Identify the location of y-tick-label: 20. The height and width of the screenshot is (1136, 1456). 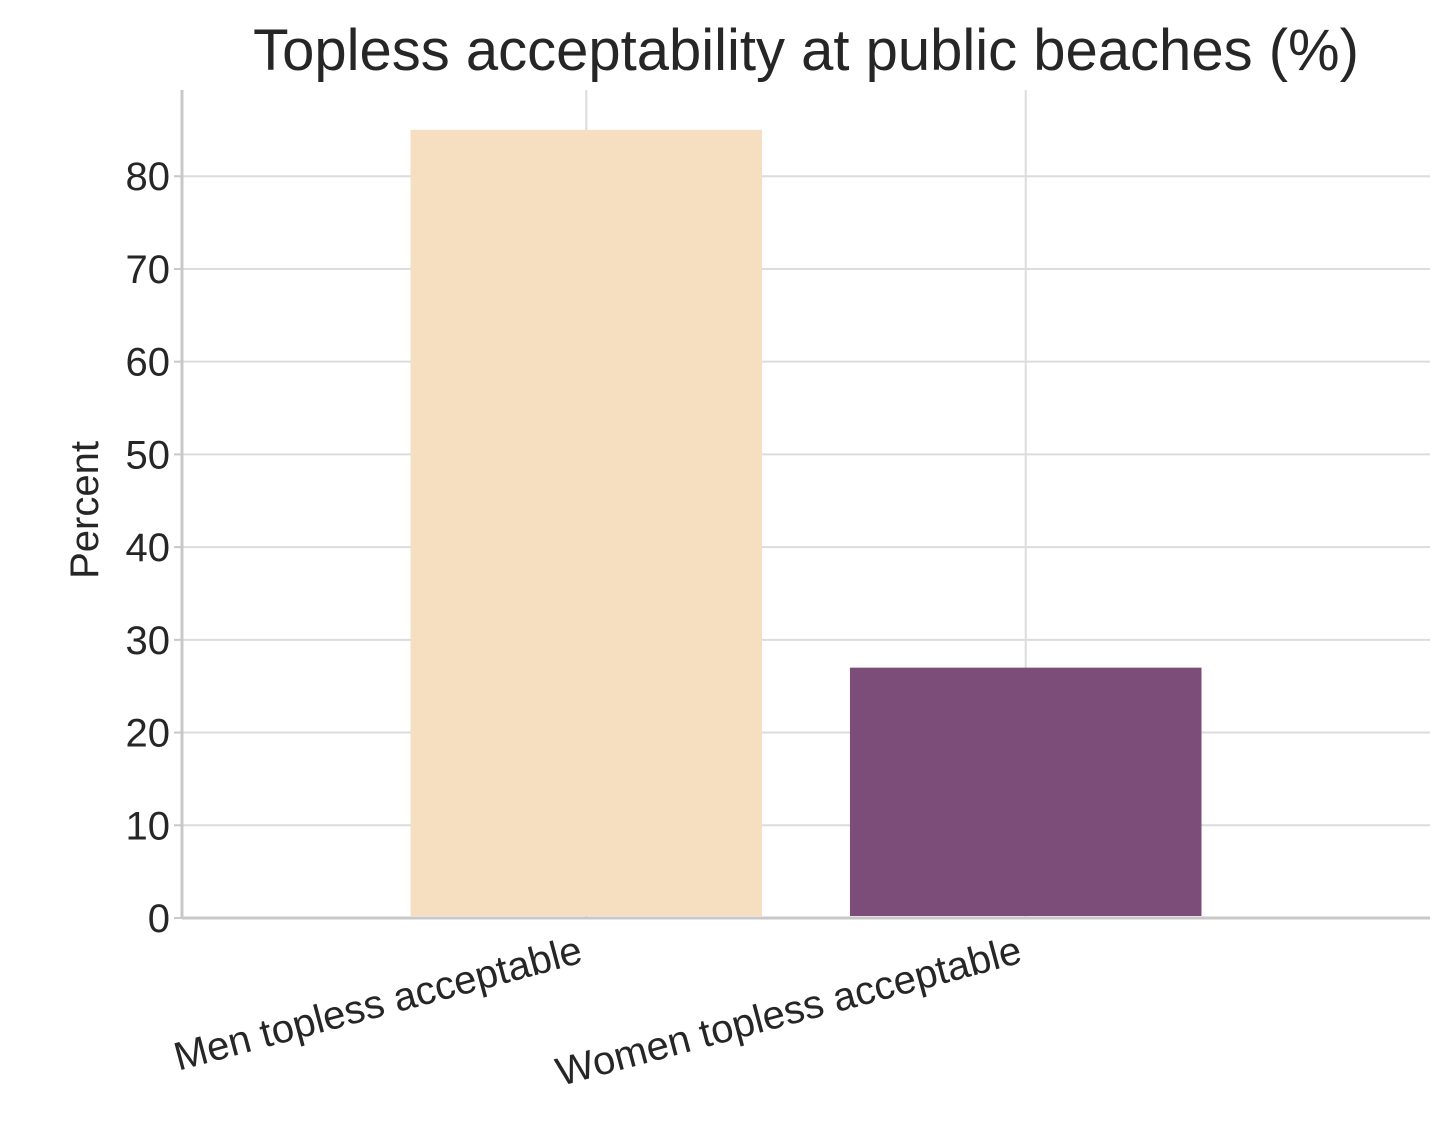
(148, 734).